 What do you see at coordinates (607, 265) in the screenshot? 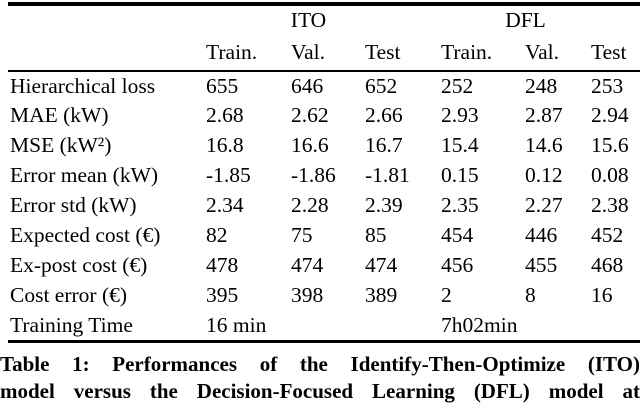
I see `table-cell: 468` at bounding box center [607, 265].